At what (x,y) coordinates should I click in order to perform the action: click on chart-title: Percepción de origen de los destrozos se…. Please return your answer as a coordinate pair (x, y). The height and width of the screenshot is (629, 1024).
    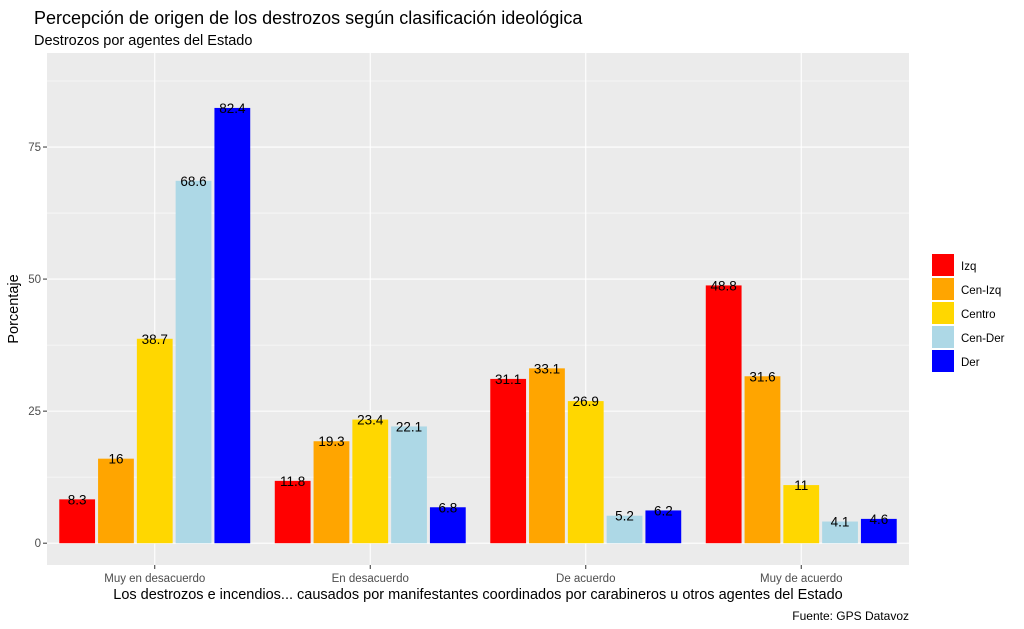
    Looking at the image, I should click on (308, 18).